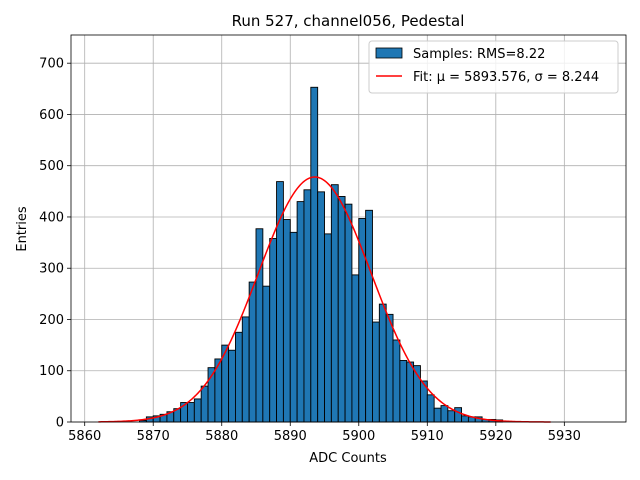 Image resolution: width=640 pixels, height=480 pixels. Describe the element at coordinates (348, 21) in the screenshot. I see `chart-title: Run 527, channel056, Pedestal` at that location.